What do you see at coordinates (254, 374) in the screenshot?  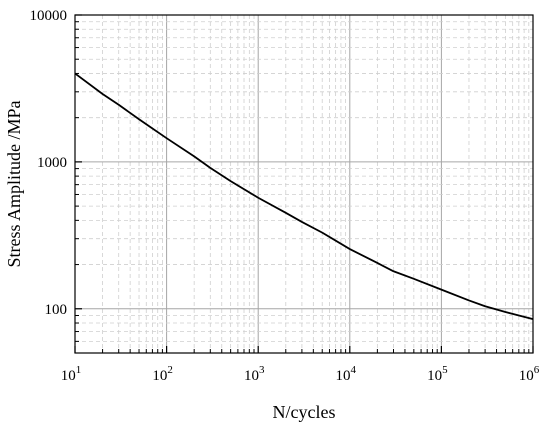 I see `x-tick-label: 10³` at bounding box center [254, 374].